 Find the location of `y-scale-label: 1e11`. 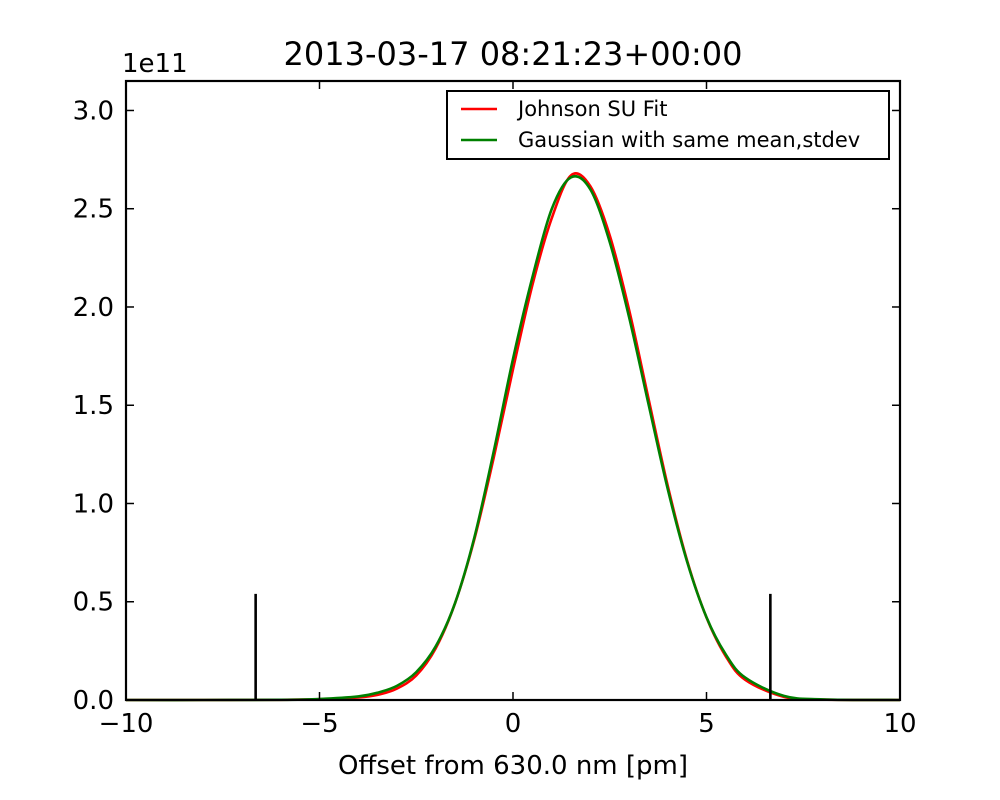

y-scale-label: 1e11 is located at coordinates (155, 64).